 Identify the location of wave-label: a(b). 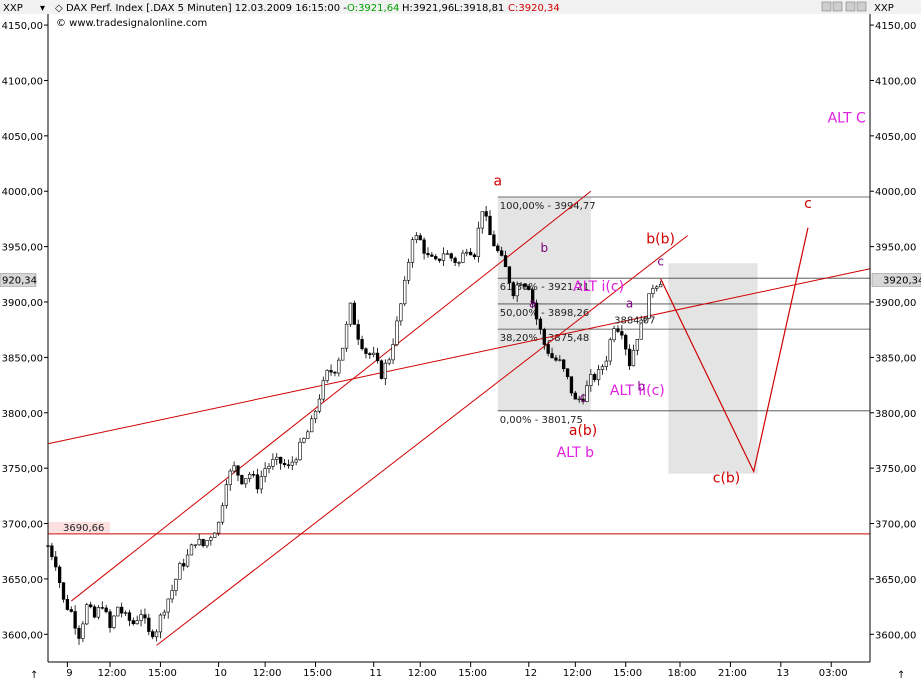
(583, 431).